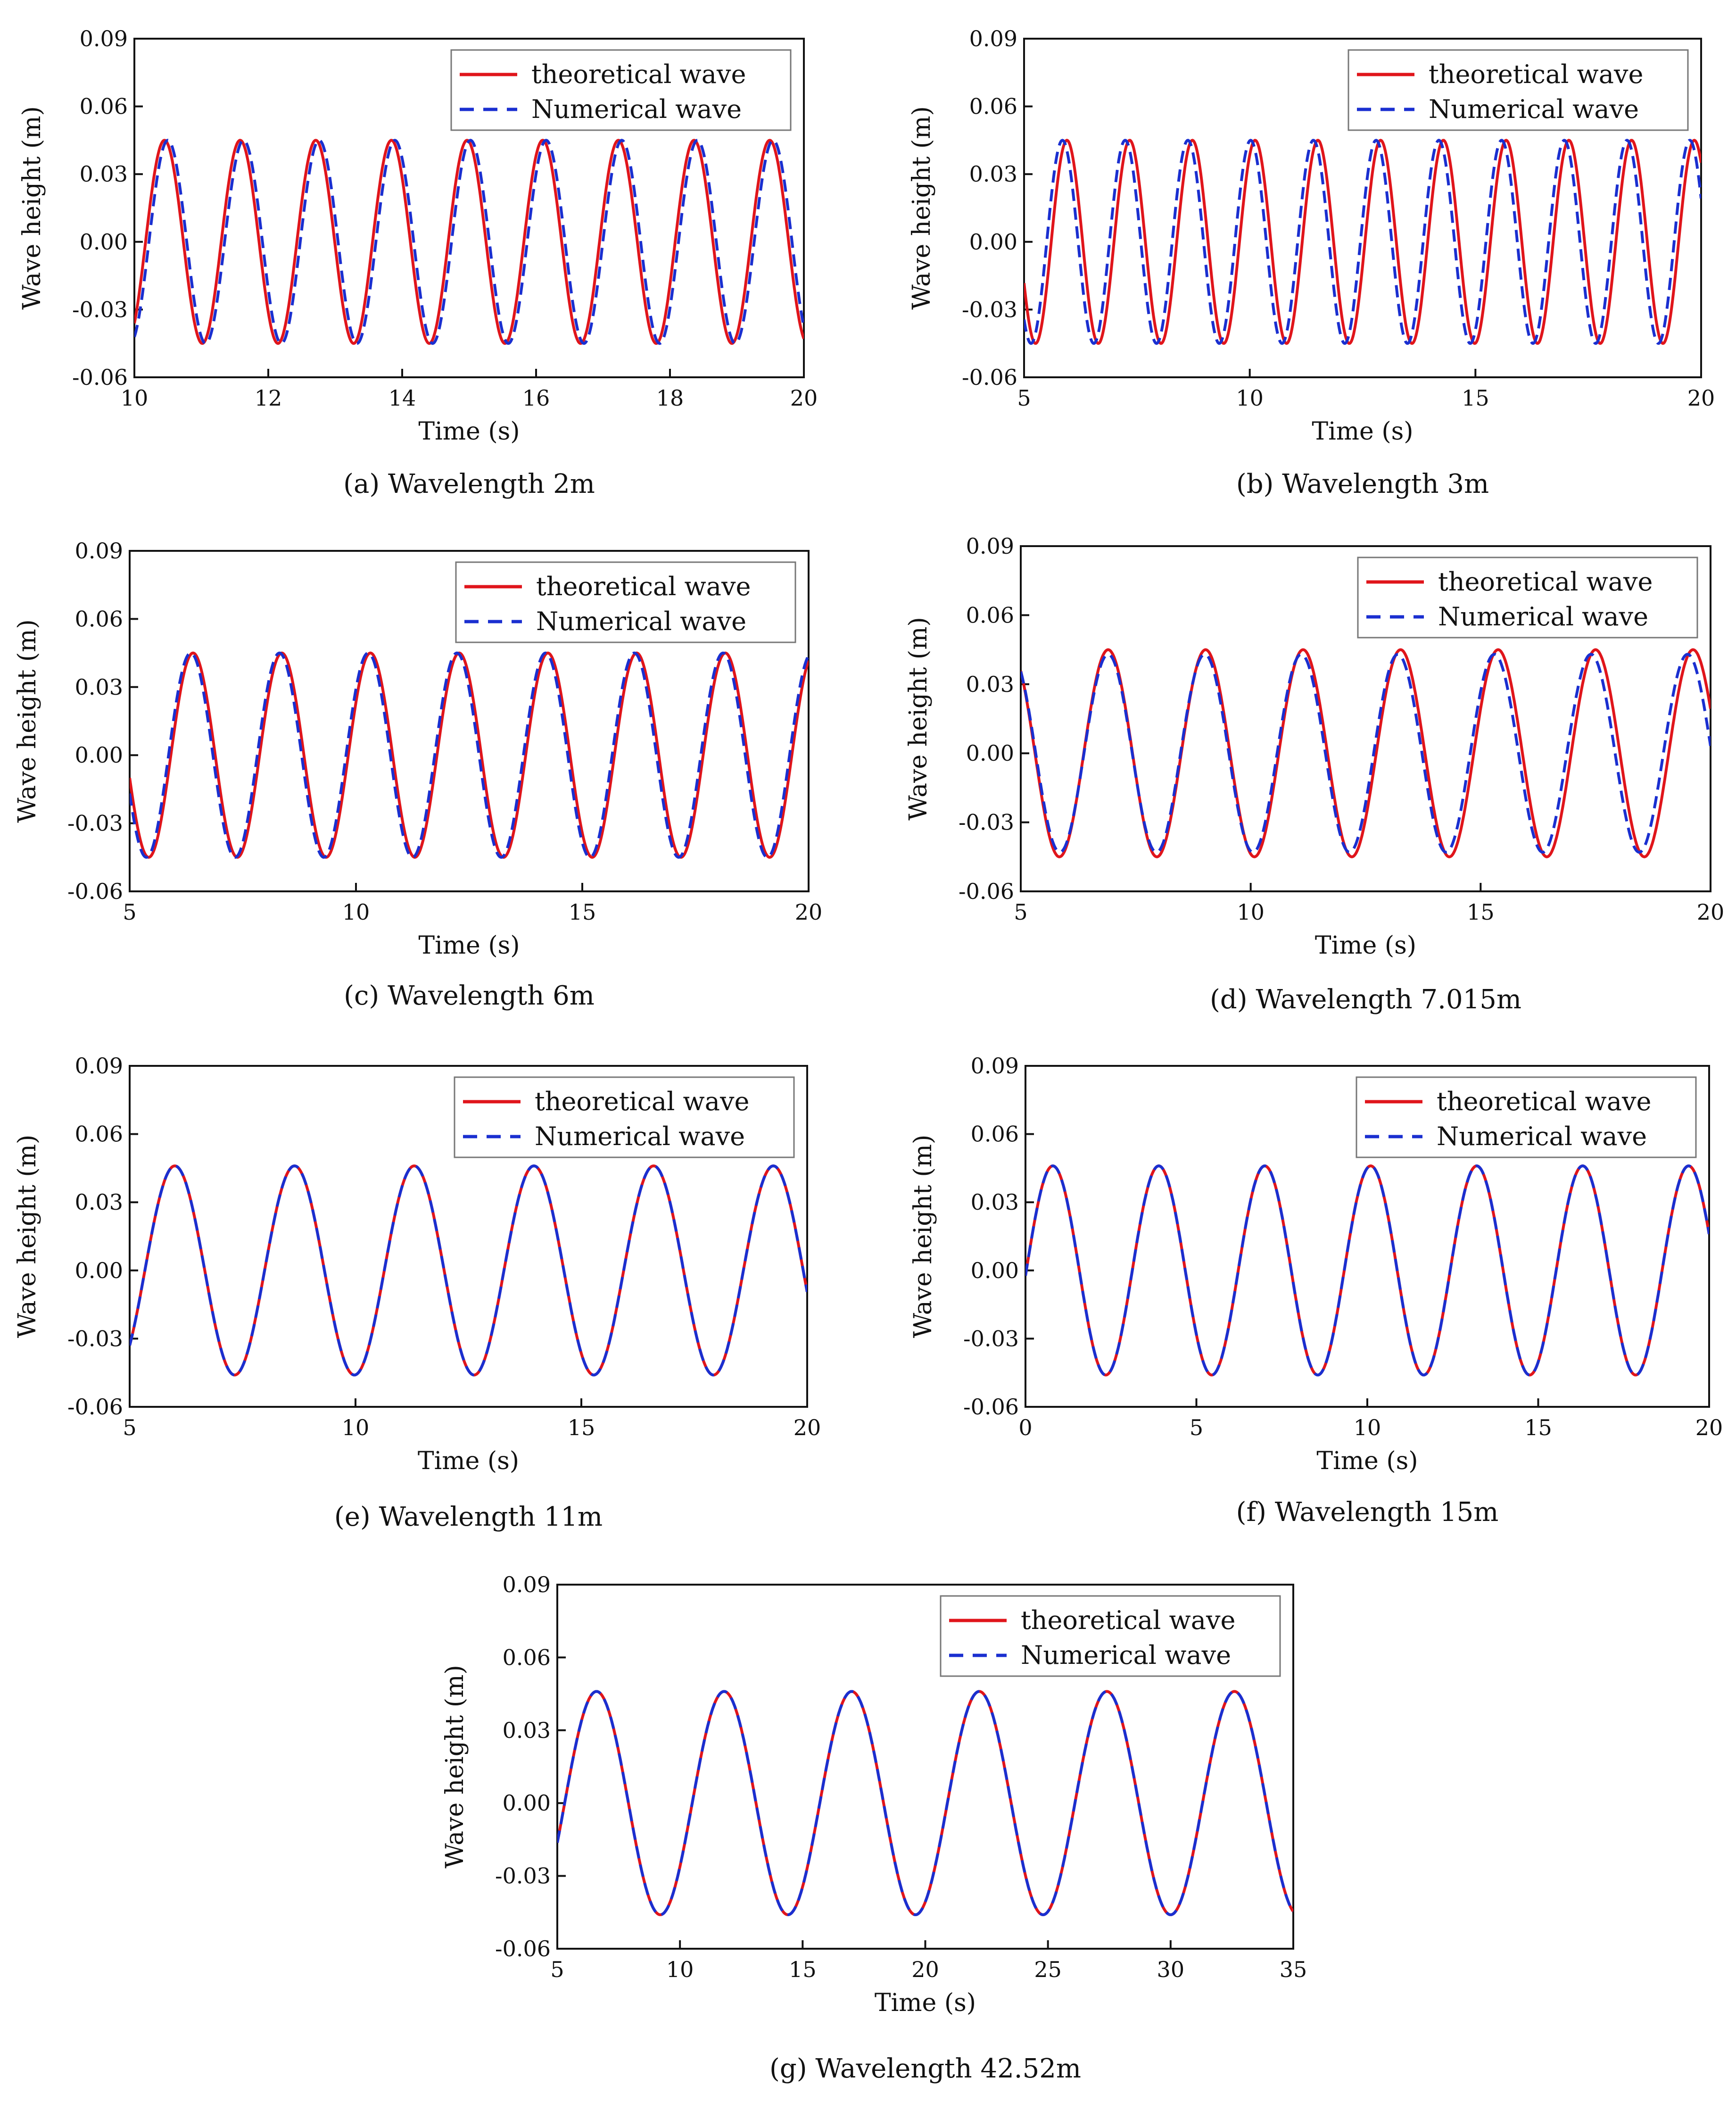  What do you see at coordinates (1365, 999) in the screenshot?
I see `panel-caption: (d) Wavelength 7.015m` at bounding box center [1365, 999].